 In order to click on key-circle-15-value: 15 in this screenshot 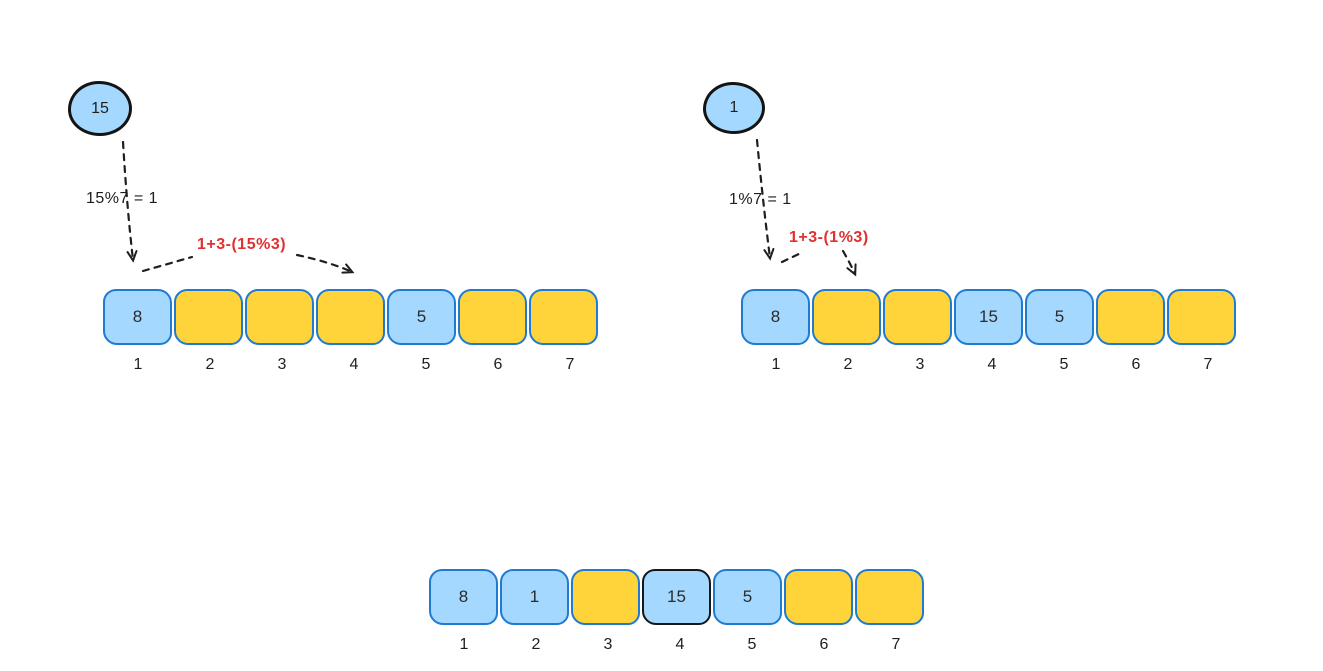, I will do `click(100, 108)`.